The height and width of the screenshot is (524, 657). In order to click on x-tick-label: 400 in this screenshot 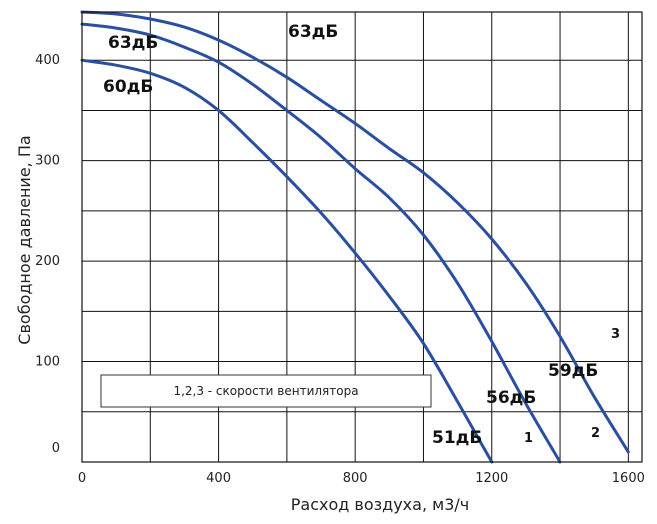, I will do `click(218, 478)`.